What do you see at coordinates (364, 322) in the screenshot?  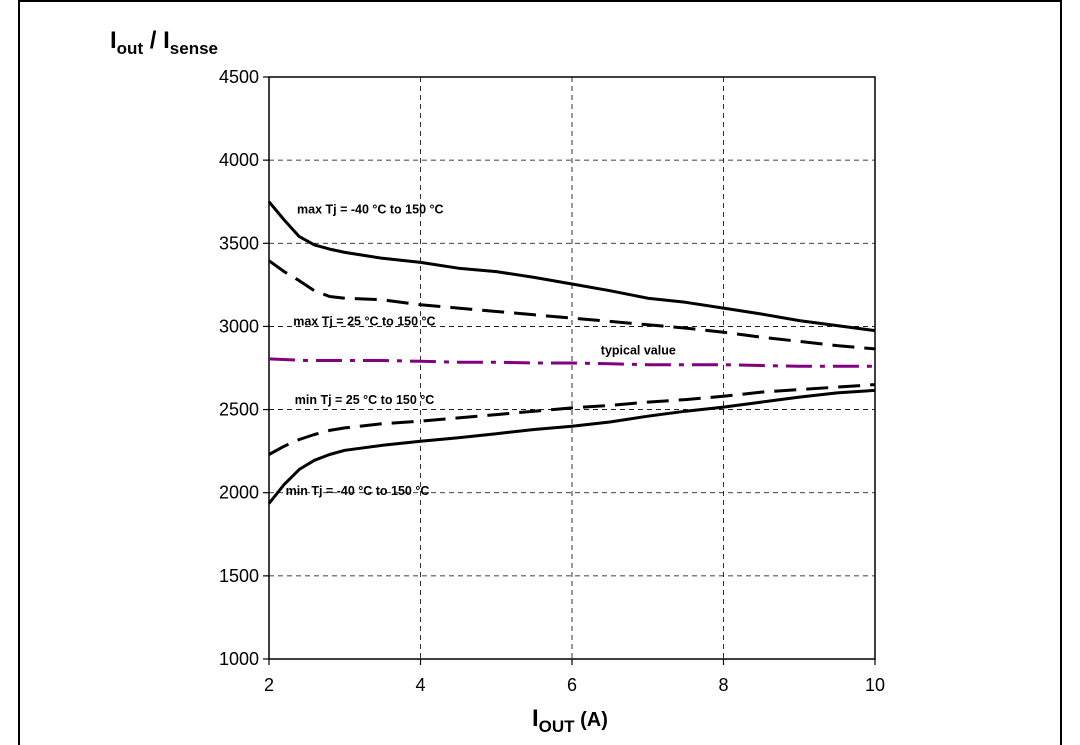 I see `annotation-label-2: max Tj = 25 °C to 150 °C` at bounding box center [364, 322].